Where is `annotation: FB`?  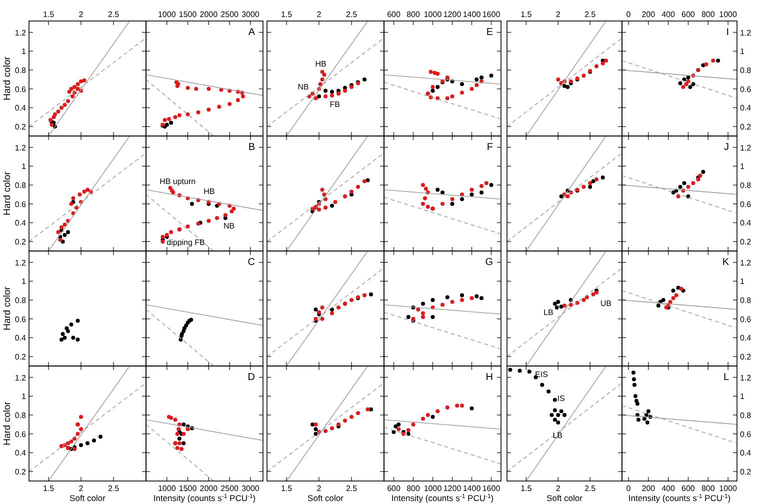
annotation: FB is located at coordinates (335, 104).